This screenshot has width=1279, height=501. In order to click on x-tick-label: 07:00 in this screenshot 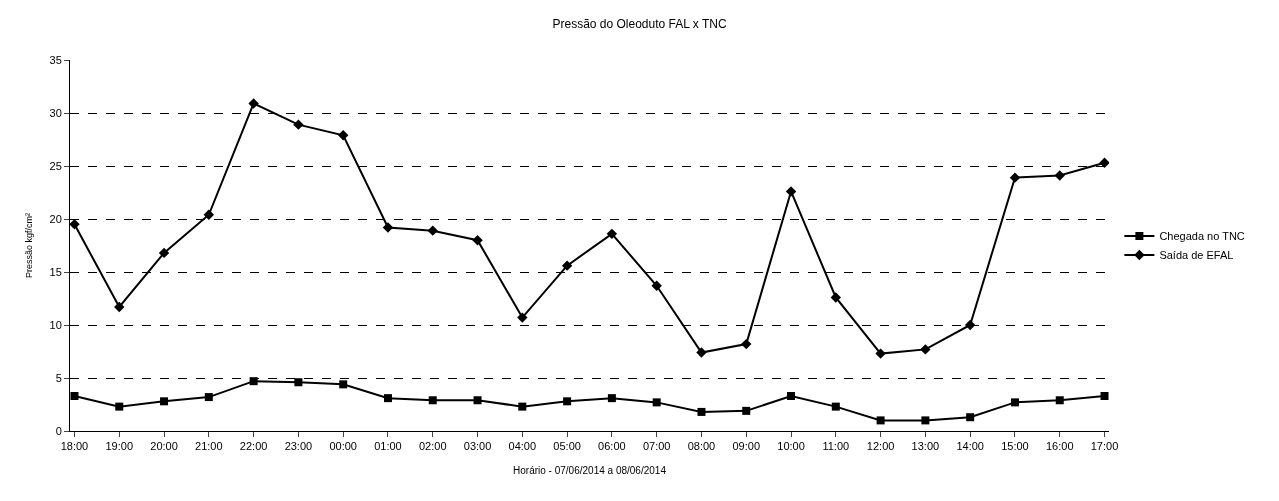, I will do `click(656, 446)`.